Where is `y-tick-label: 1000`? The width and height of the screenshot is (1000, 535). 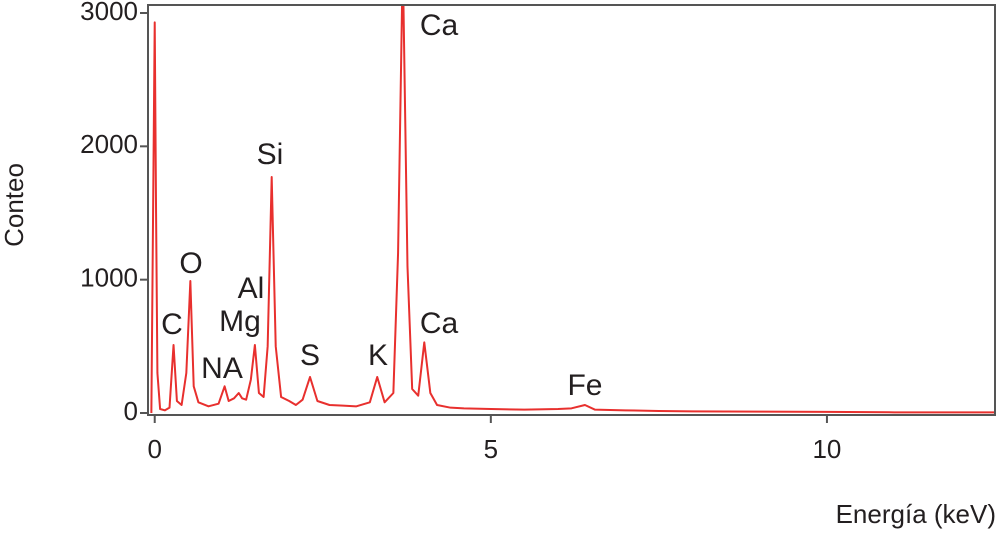
y-tick-label: 1000 is located at coordinates (109, 278).